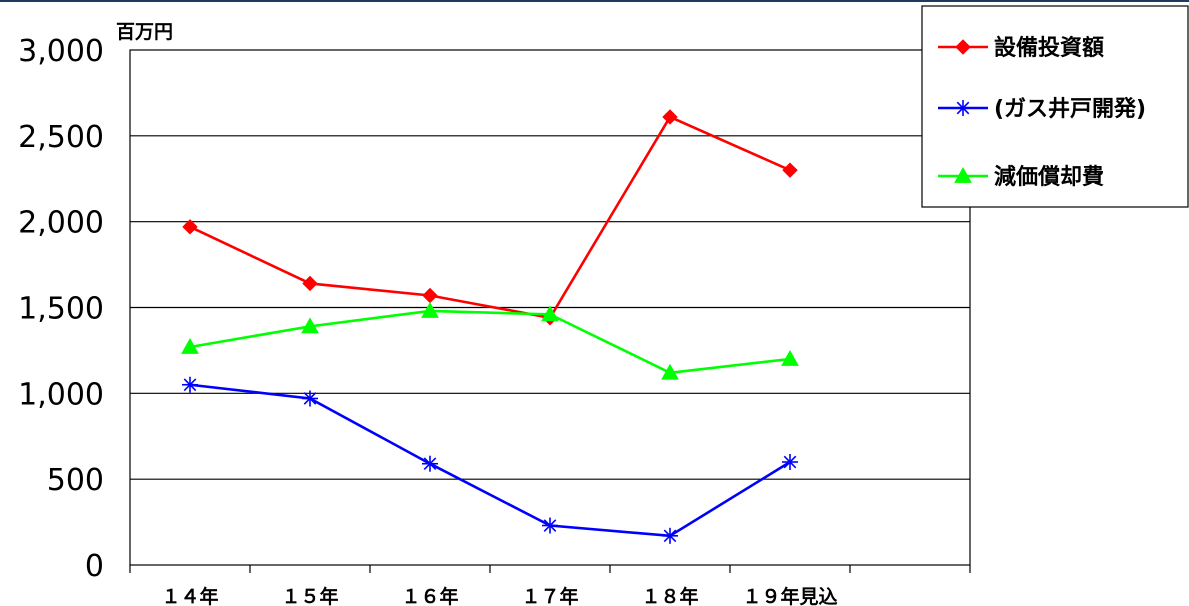 The width and height of the screenshot is (1189, 606). What do you see at coordinates (61, 394) in the screenshot?
I see `y-tick-label: 1,000` at bounding box center [61, 394].